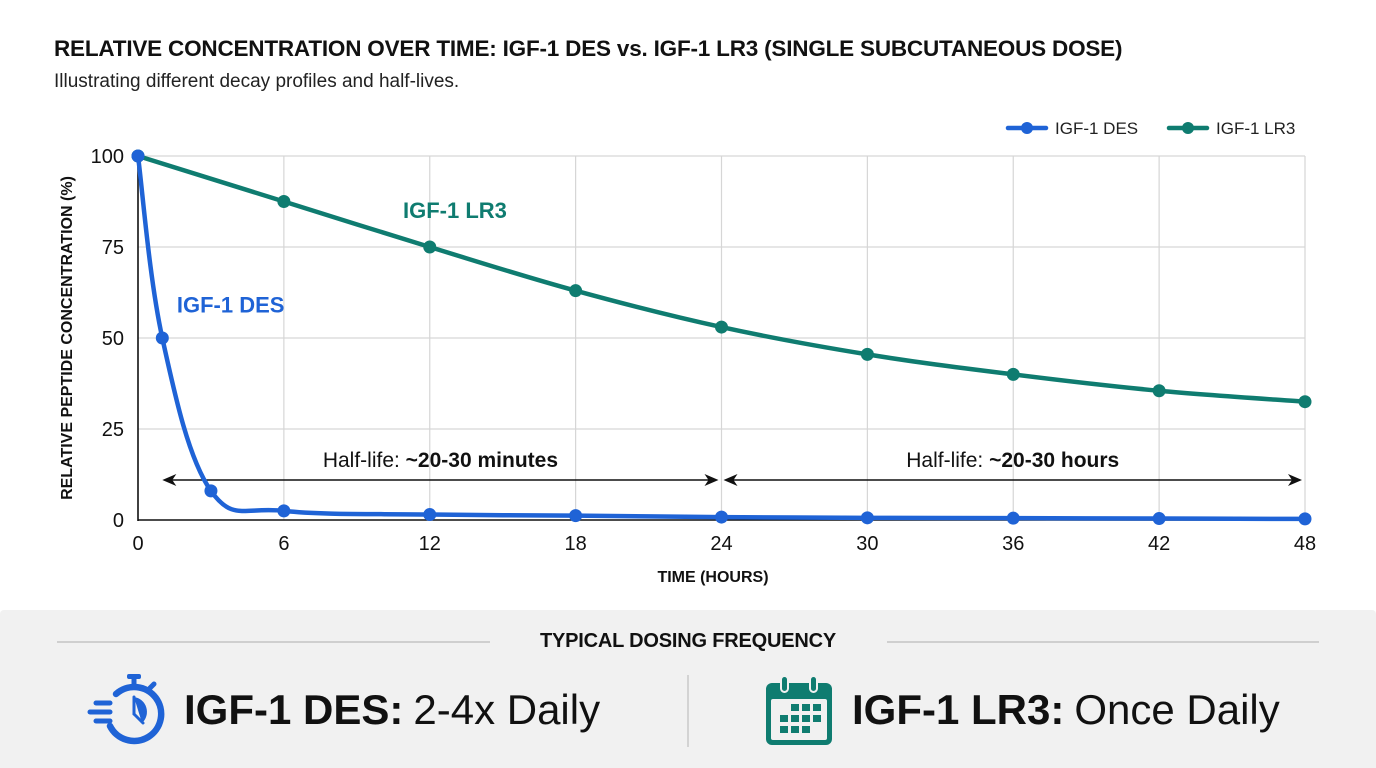 This screenshot has height=768, width=1376. What do you see at coordinates (231, 305) in the screenshot?
I see `series-label: IGF-1 DES` at bounding box center [231, 305].